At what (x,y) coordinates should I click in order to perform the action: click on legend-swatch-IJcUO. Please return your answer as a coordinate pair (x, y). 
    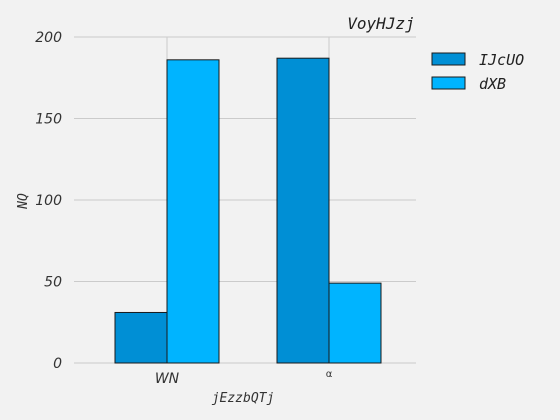
    Looking at the image, I should click on (448, 59).